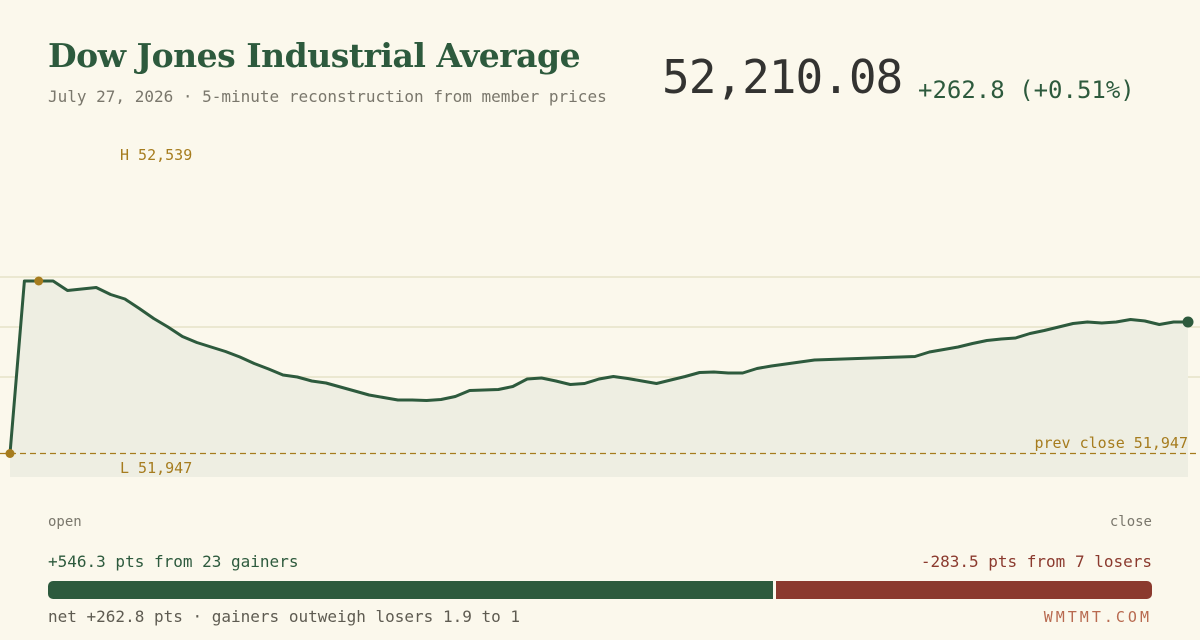 This screenshot has width=1200, height=640. I want to click on gainers-summary: +546.3 pts from 23 gainers, so click(173, 561).